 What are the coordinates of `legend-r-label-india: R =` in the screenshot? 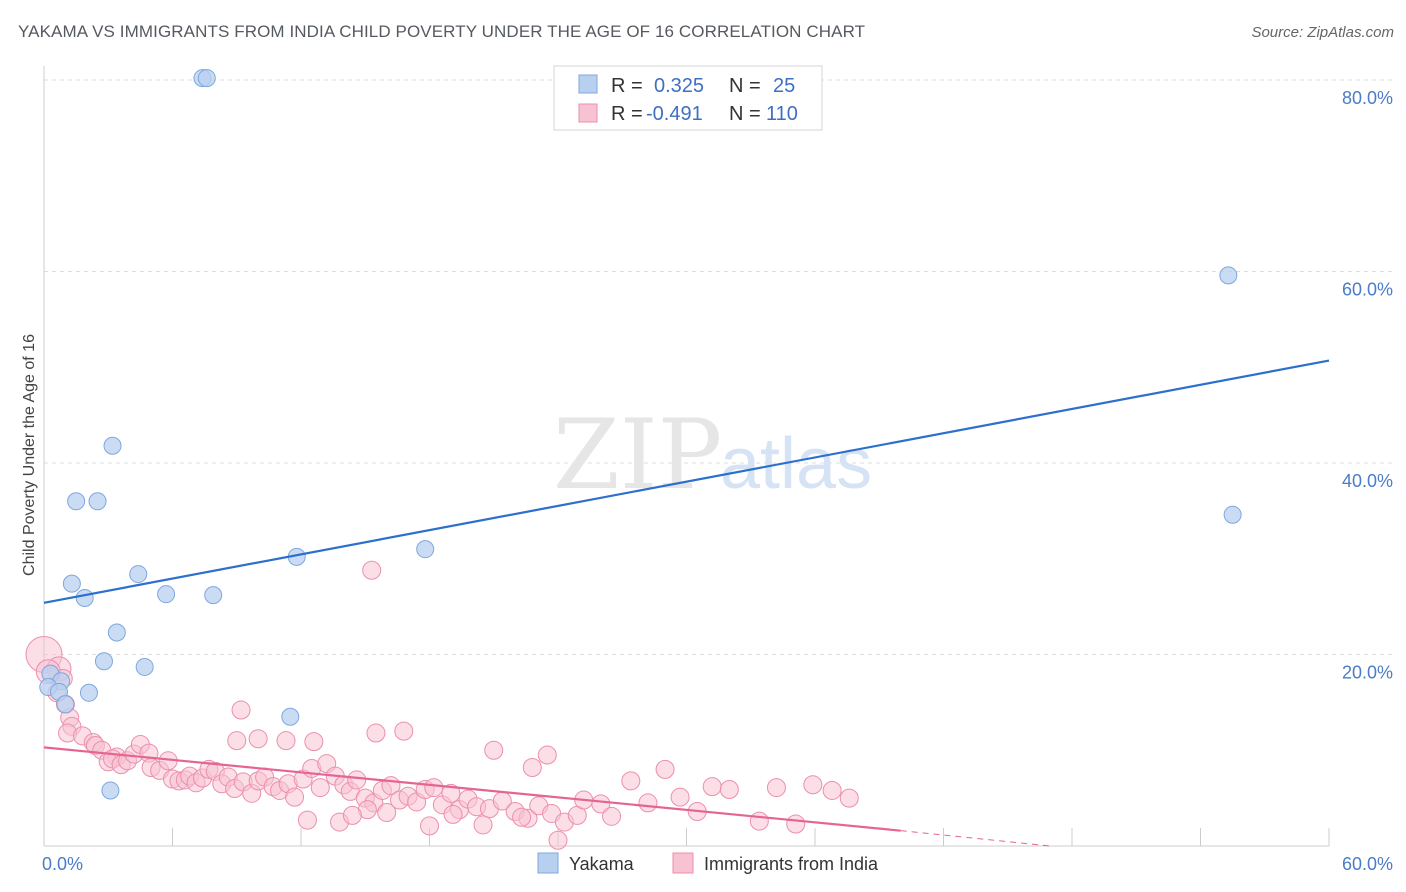 It's located at (627, 114).